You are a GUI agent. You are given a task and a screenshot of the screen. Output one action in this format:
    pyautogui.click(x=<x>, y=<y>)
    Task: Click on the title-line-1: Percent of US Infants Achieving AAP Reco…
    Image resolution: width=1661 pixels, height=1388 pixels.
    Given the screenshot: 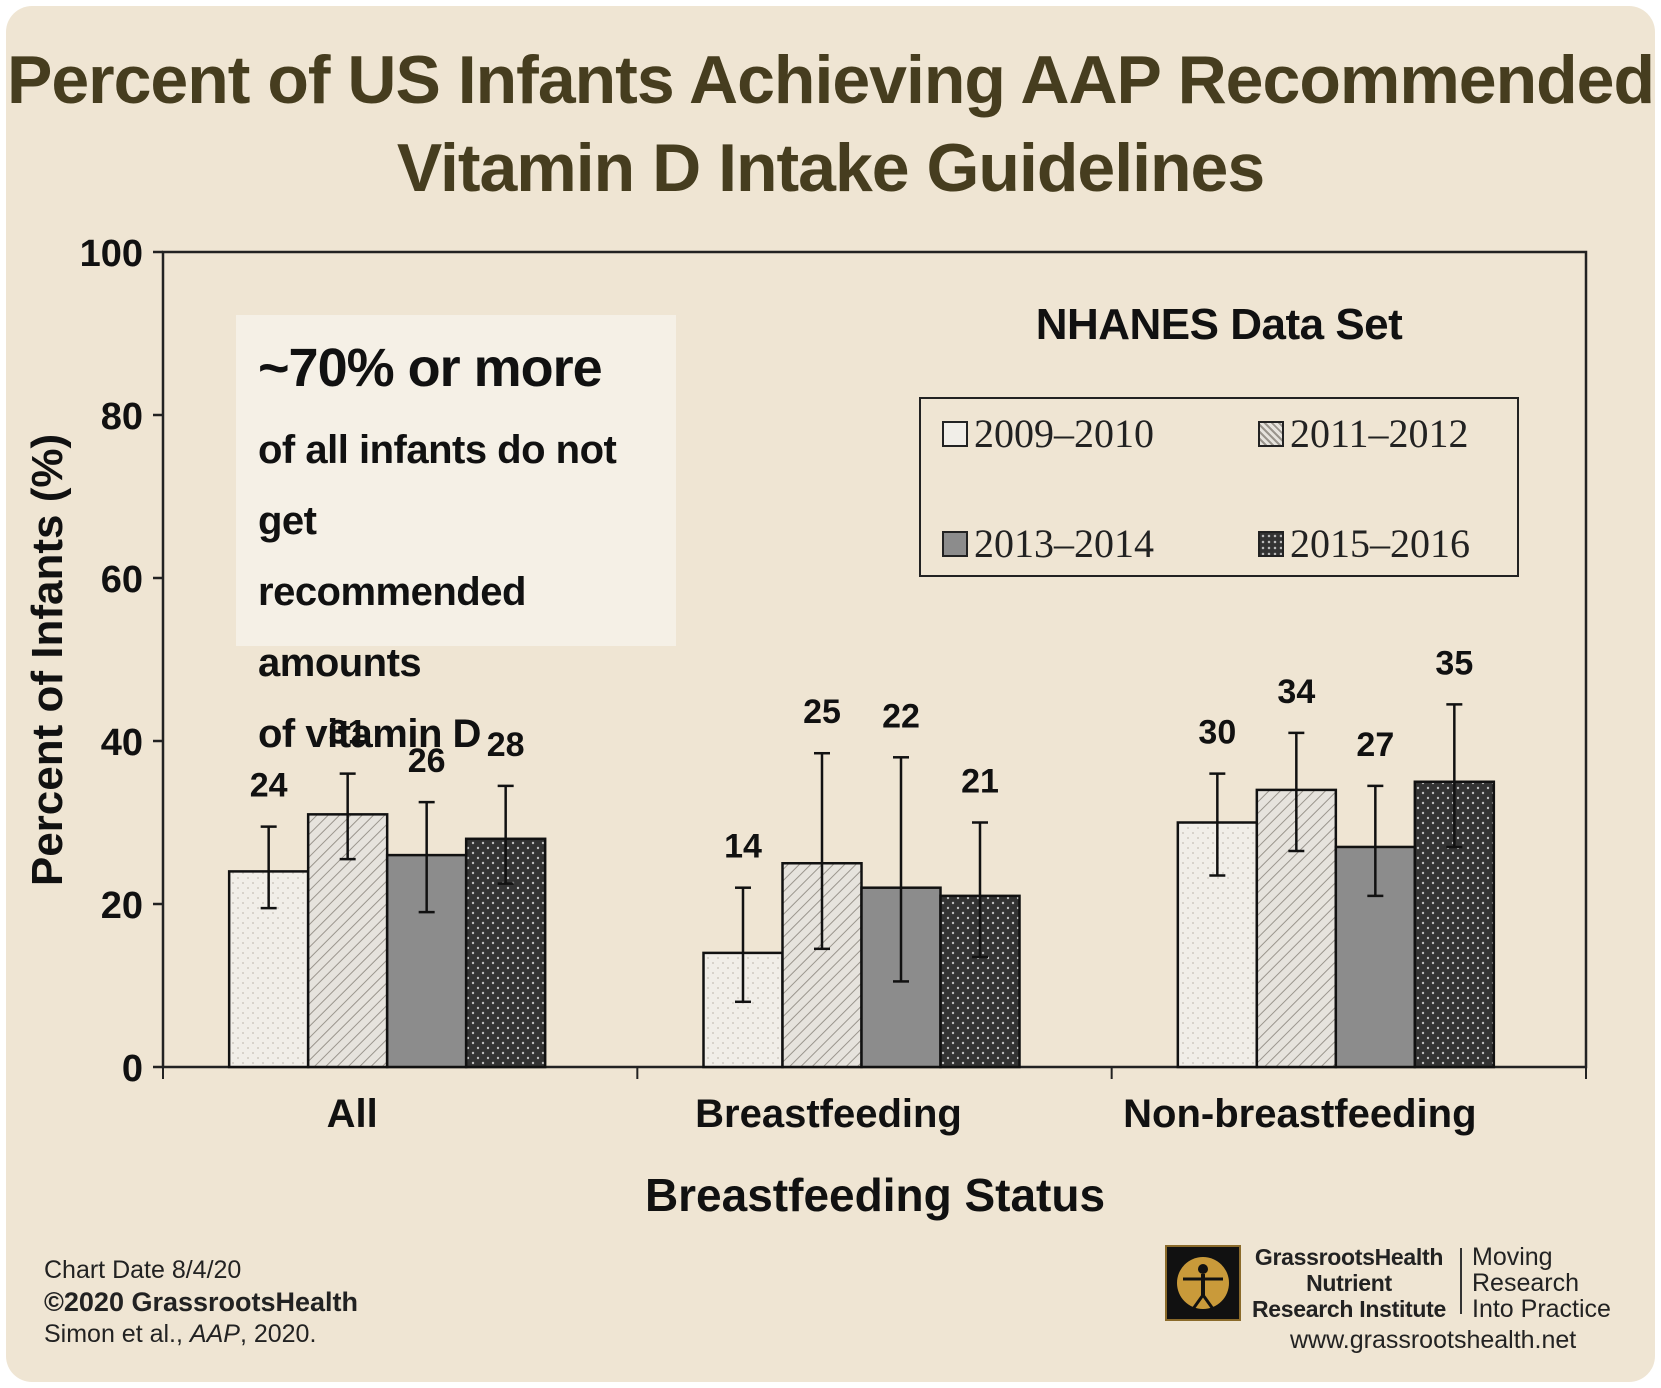 What is the action you would take?
    pyautogui.click(x=830, y=80)
    